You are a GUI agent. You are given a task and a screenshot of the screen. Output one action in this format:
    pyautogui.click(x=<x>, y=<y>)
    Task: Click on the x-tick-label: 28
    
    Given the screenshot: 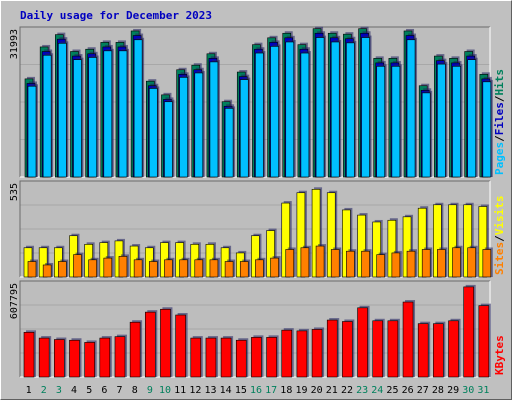 What is the action you would take?
    pyautogui.click(x=438, y=390)
    